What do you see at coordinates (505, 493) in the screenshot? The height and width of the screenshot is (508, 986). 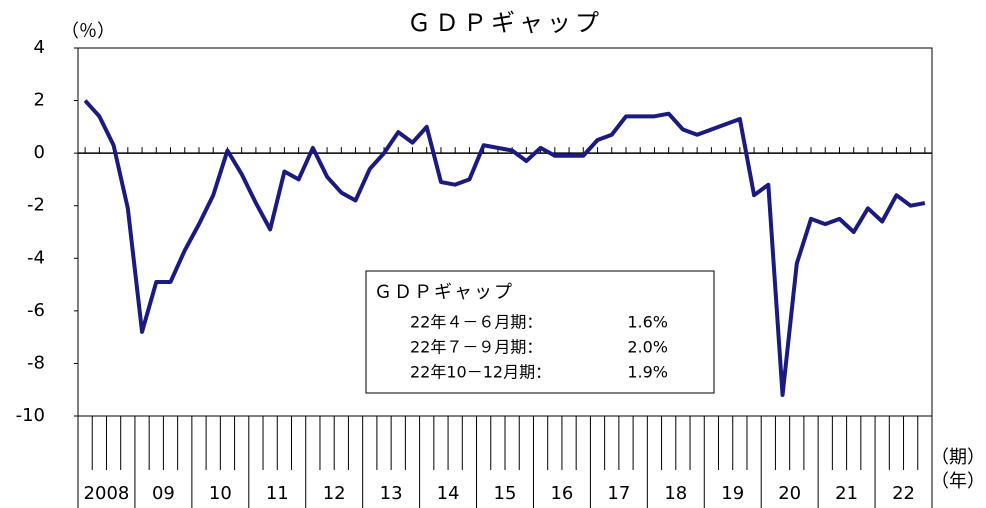 I see `year-label: 15` at bounding box center [505, 493].